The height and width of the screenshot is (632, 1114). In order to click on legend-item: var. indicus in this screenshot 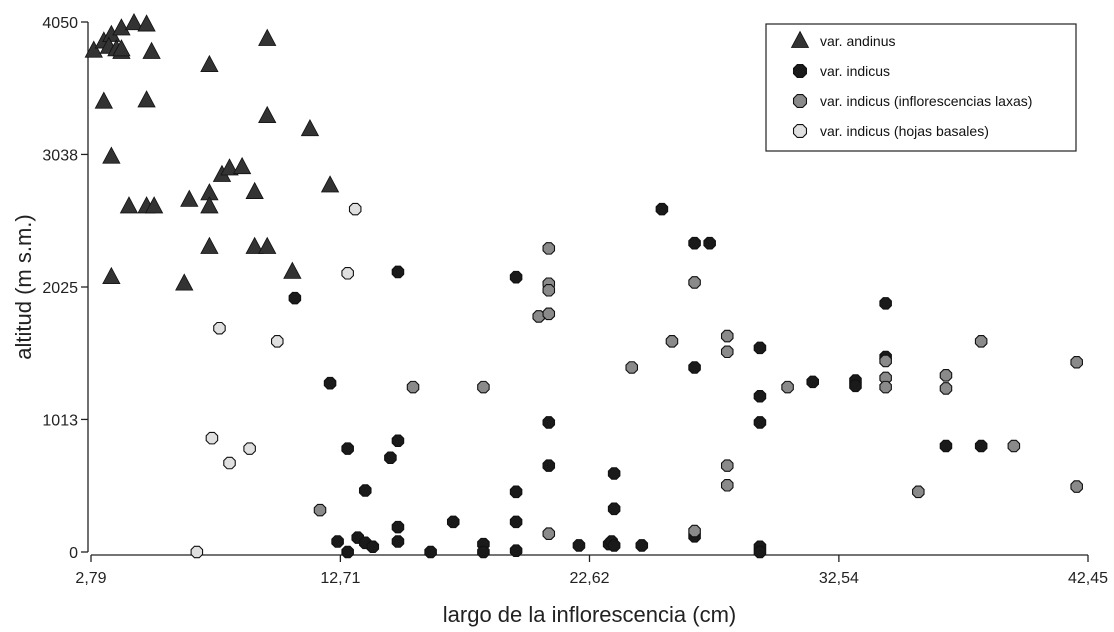, I will do `click(841, 71)`.